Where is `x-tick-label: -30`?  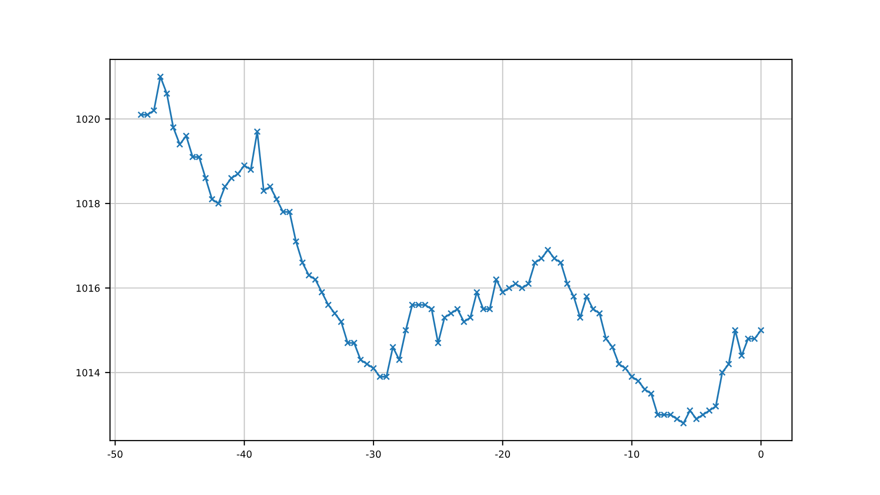 x-tick-label: -30 is located at coordinates (373, 454).